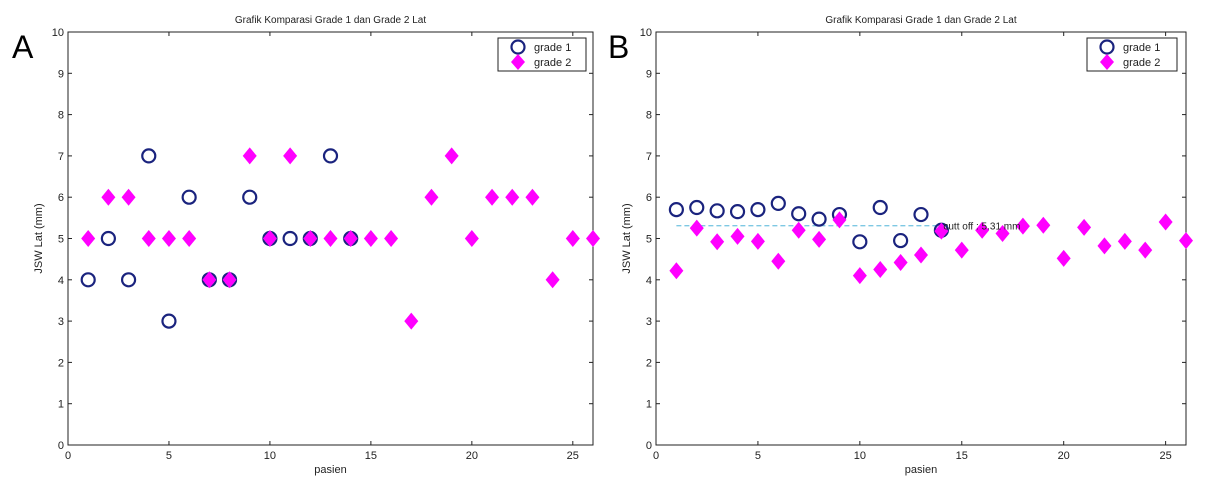 The image size is (1219, 488). What do you see at coordinates (573, 456) in the screenshot?
I see `x-tick-label: 25` at bounding box center [573, 456].